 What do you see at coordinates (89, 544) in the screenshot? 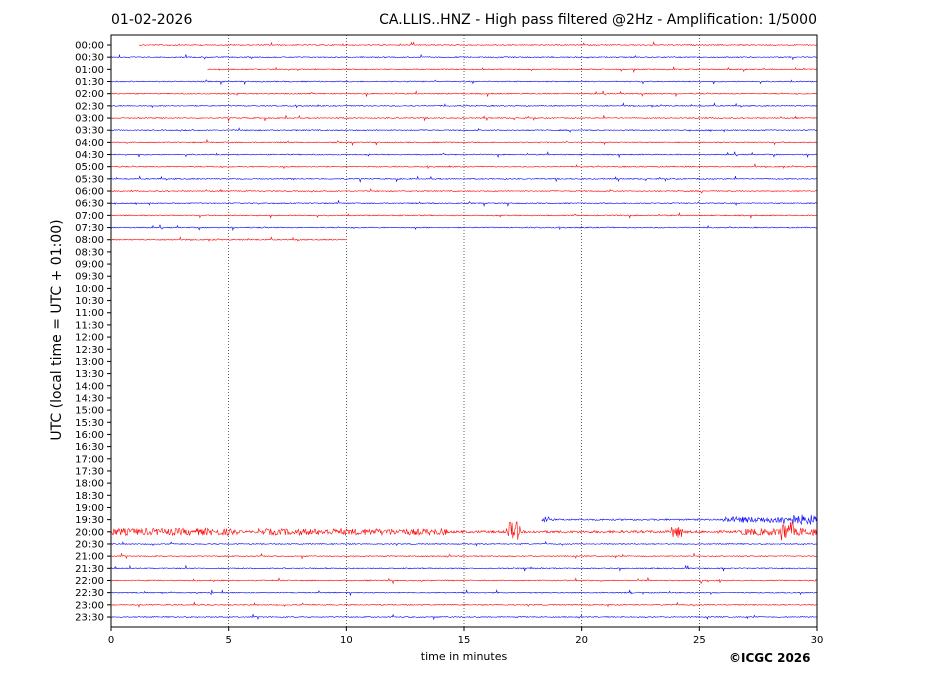
I see `y-tick-label-20:30: 20:30` at bounding box center [89, 544].